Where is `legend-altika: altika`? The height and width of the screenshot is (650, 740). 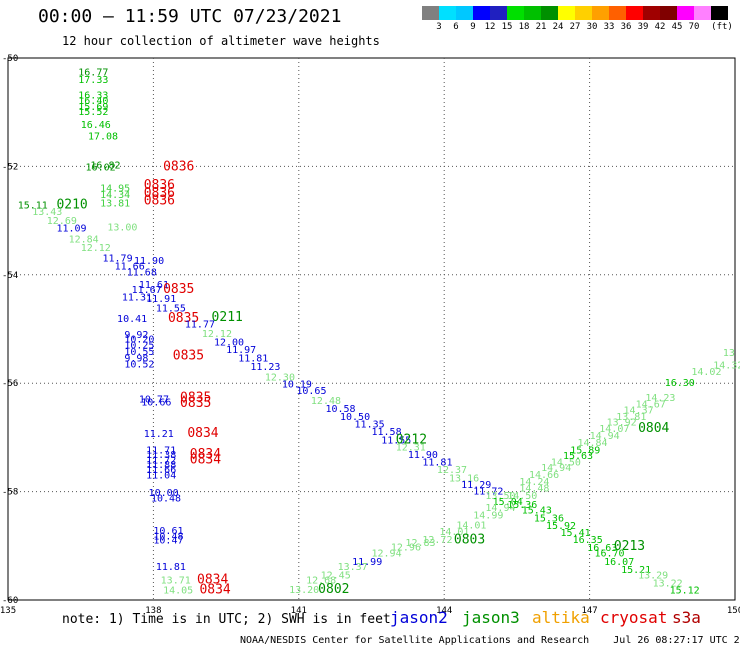
legend-altika: altika is located at coordinates (561, 617).